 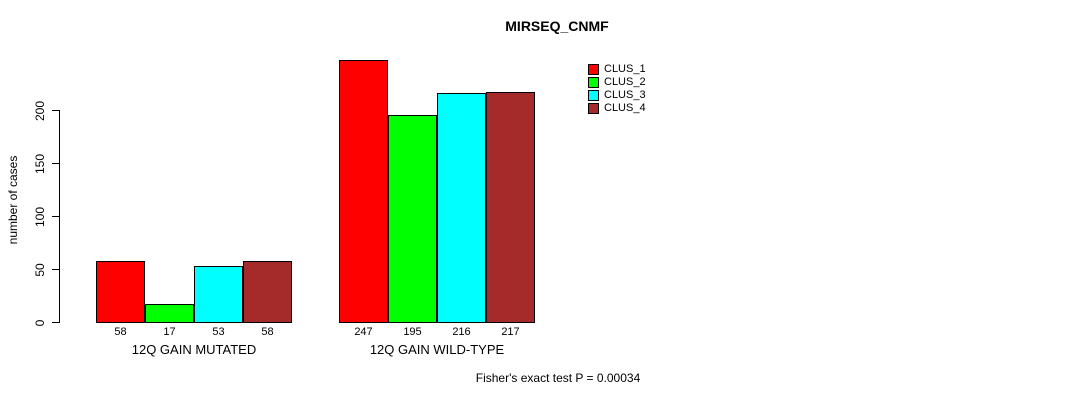 I want to click on bar-value-label: 216, so click(x=461, y=332).